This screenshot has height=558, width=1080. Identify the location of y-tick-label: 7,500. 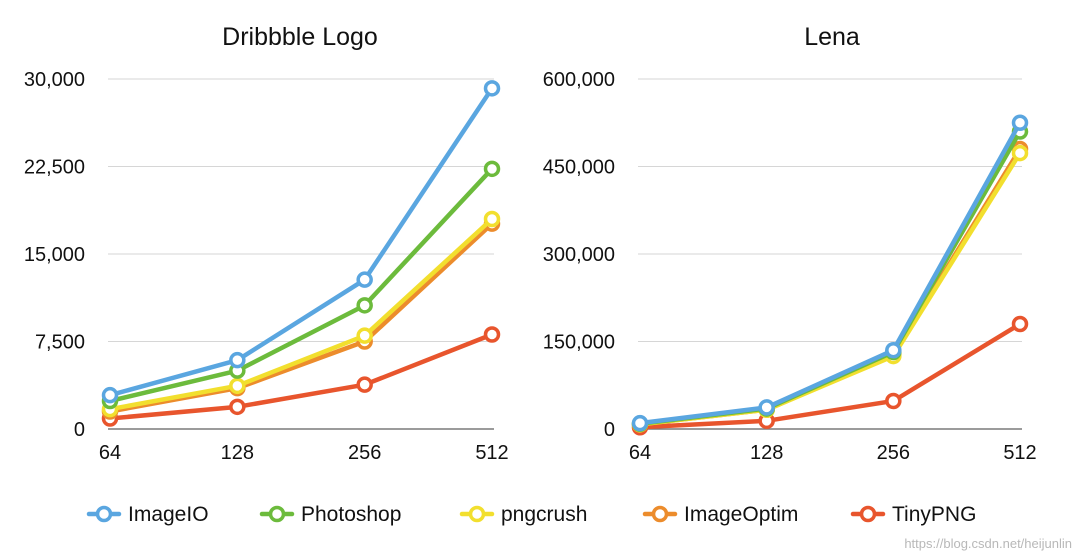
(60, 343).